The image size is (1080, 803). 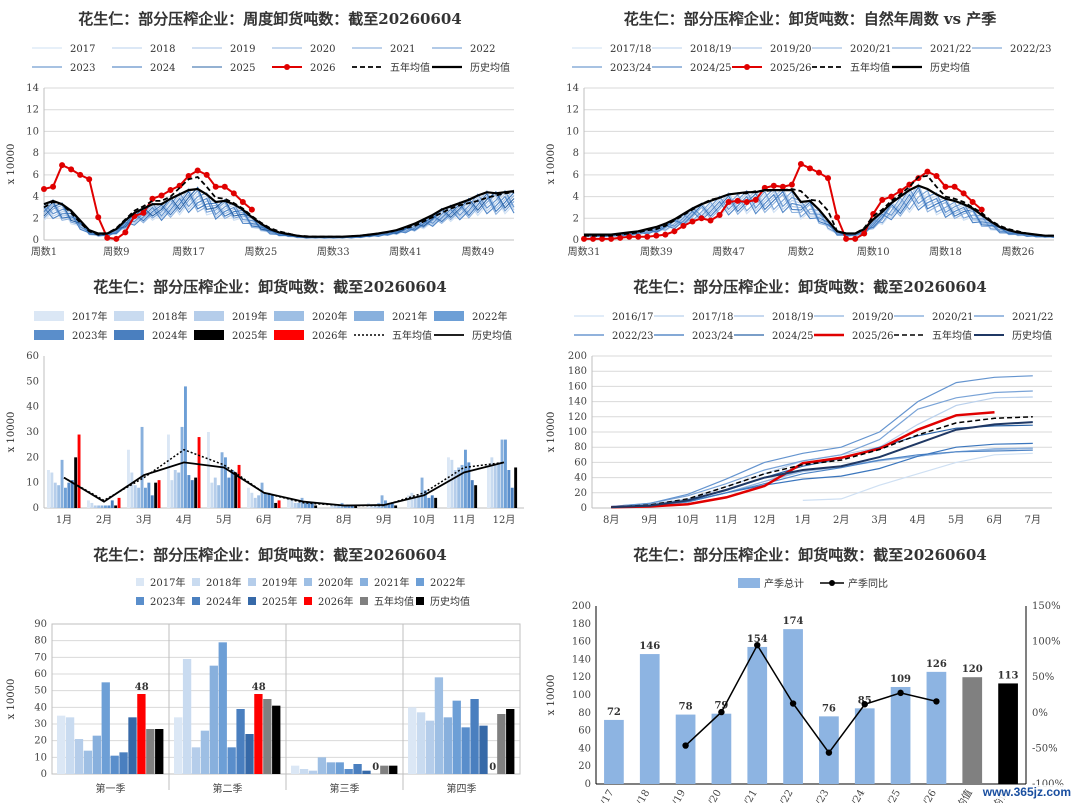 What do you see at coordinates (402, 49) in the screenshot?
I see `legend-label-2021: 2021` at bounding box center [402, 49].